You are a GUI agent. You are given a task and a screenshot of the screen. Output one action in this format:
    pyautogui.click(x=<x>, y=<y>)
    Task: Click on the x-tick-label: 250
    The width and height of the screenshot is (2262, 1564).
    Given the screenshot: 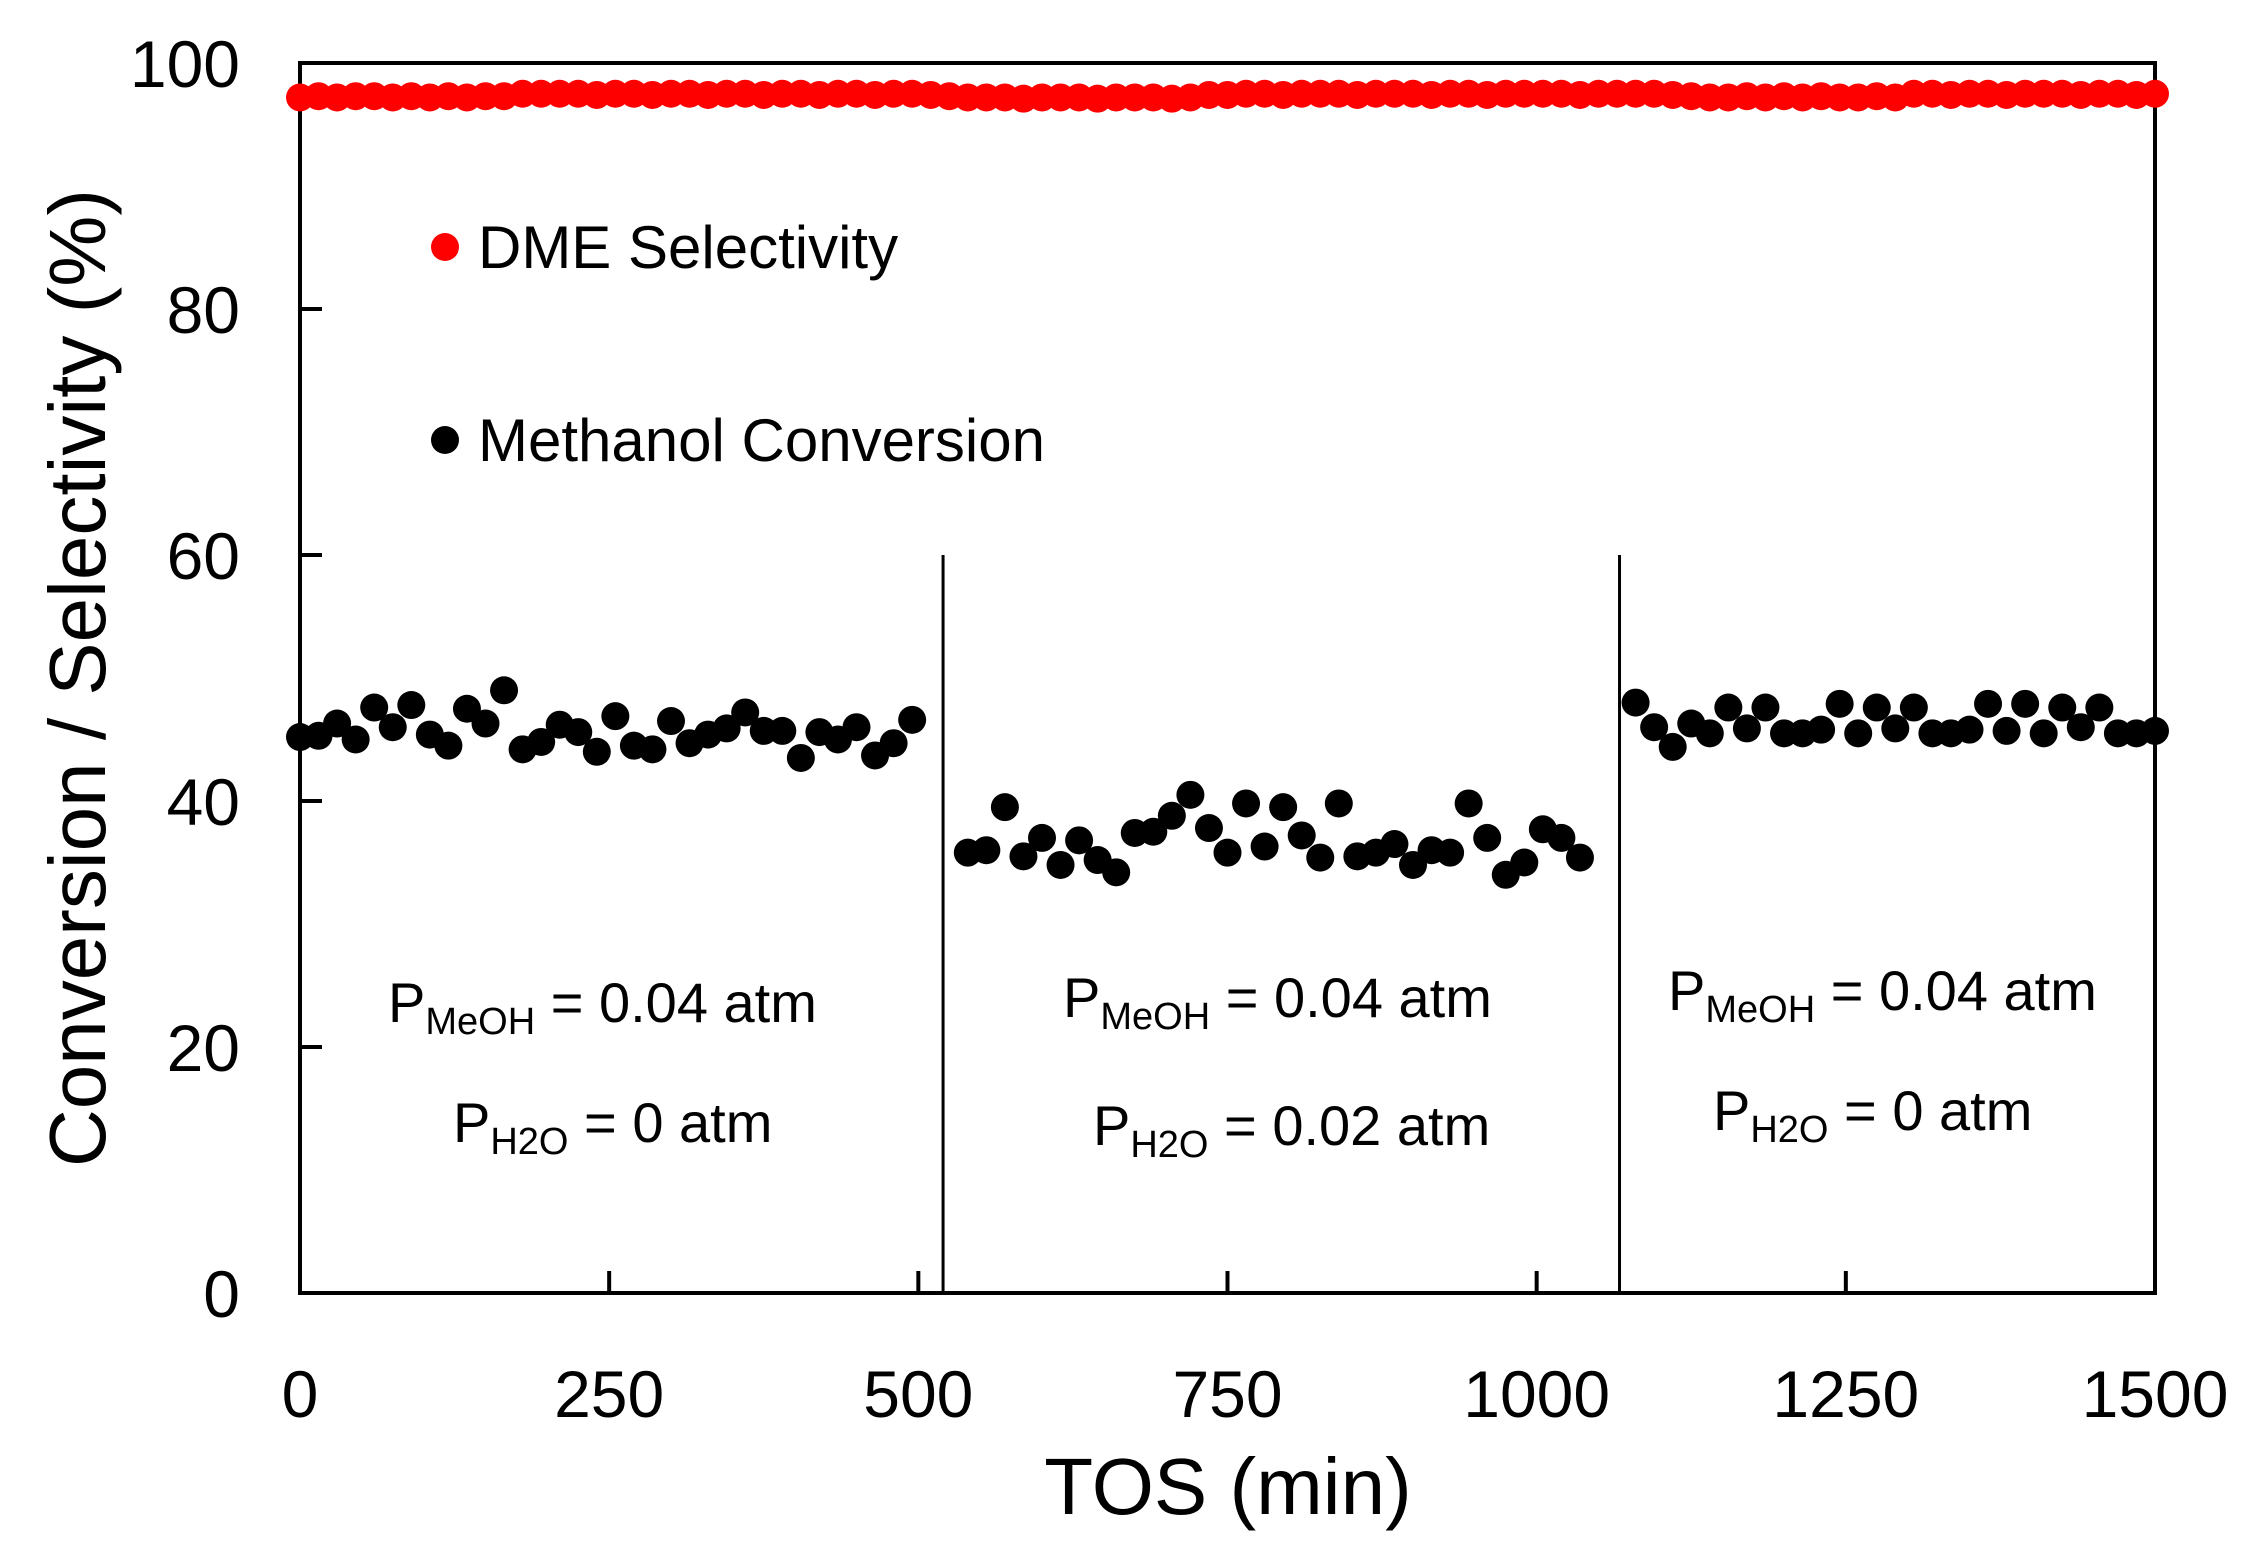 What is the action you would take?
    pyautogui.click(x=609, y=1394)
    